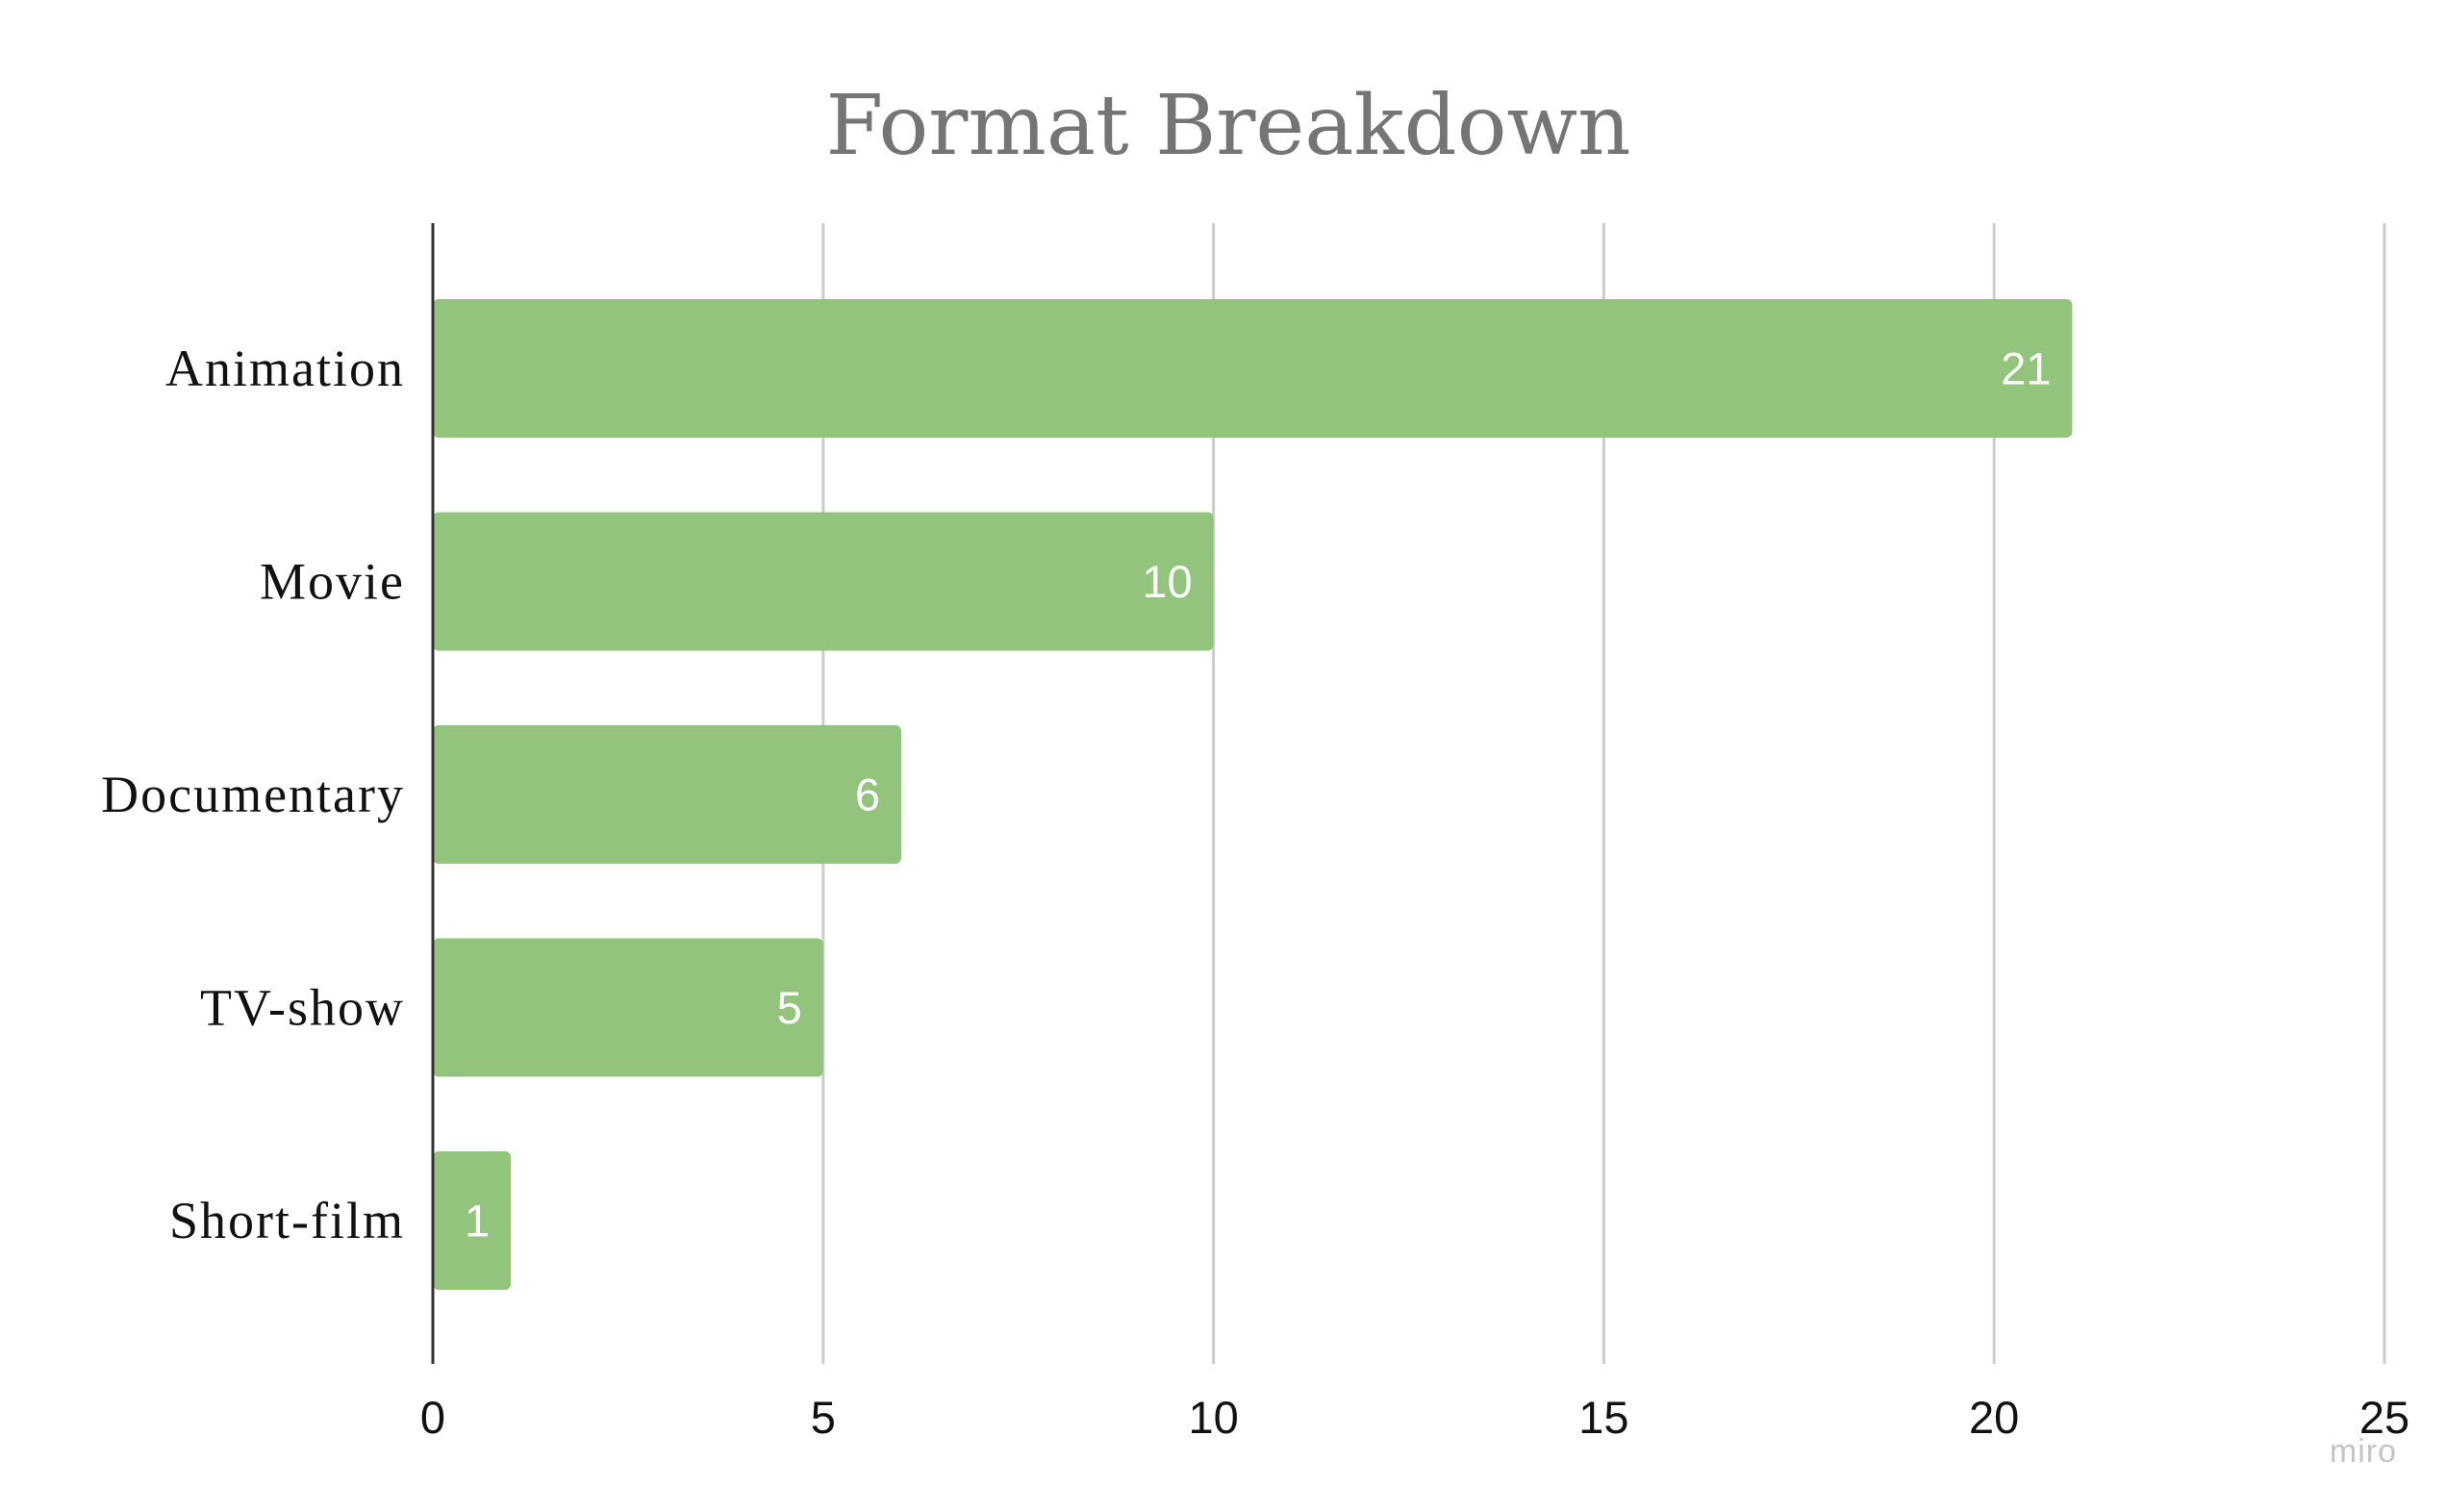 This screenshot has height=1512, width=2446. I want to click on x-tick-label-15: 15, so click(1603, 1418).